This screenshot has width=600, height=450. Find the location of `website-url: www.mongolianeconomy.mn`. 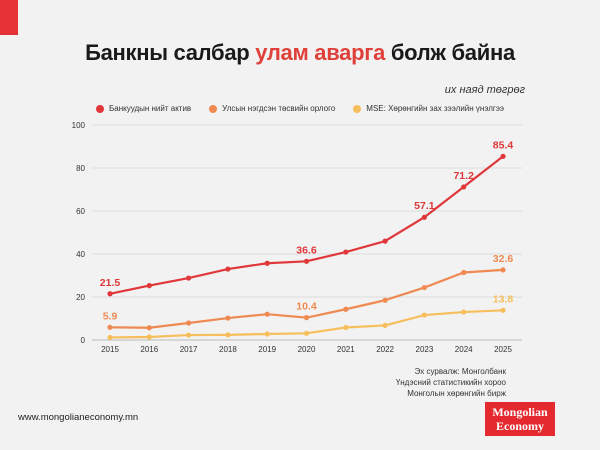

website-url: www.mongolianeconomy.mn is located at coordinates (78, 417).